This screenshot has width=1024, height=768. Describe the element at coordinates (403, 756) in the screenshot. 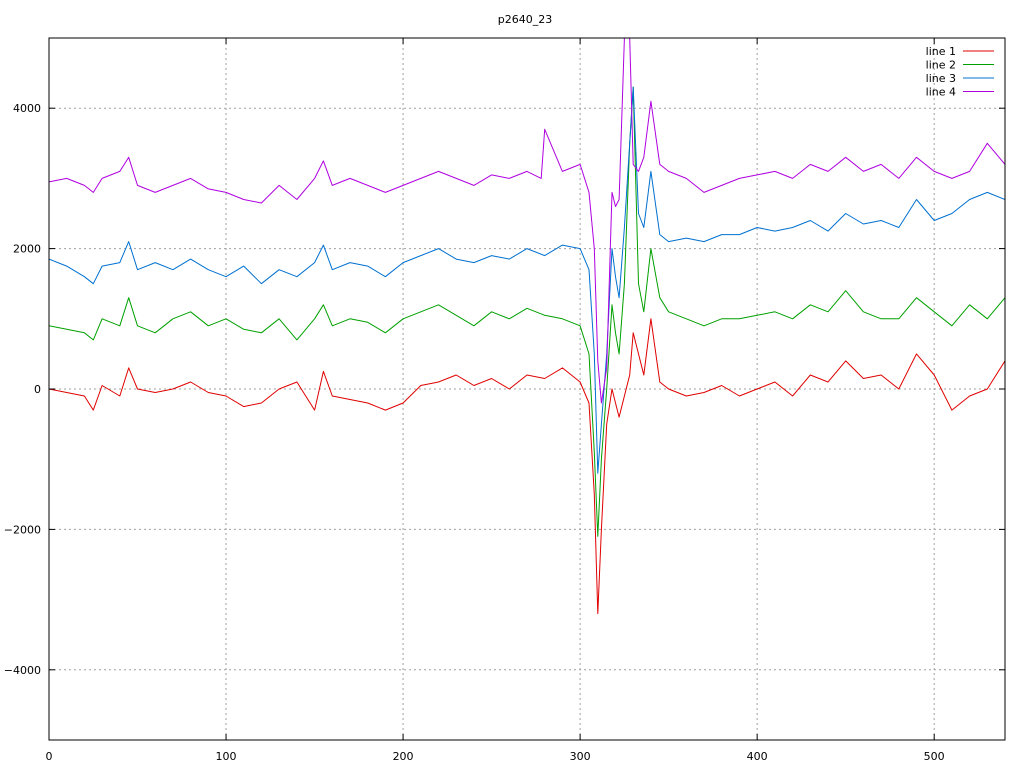

I see `x-tick-label: 200` at that location.